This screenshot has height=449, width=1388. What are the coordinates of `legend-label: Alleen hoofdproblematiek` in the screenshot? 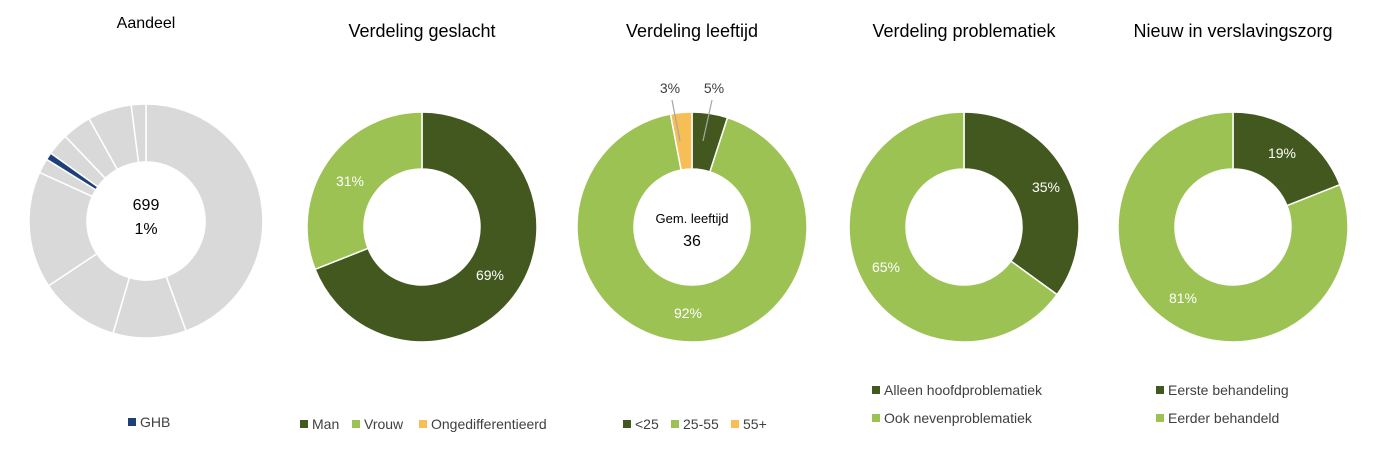 It's located at (963, 390).